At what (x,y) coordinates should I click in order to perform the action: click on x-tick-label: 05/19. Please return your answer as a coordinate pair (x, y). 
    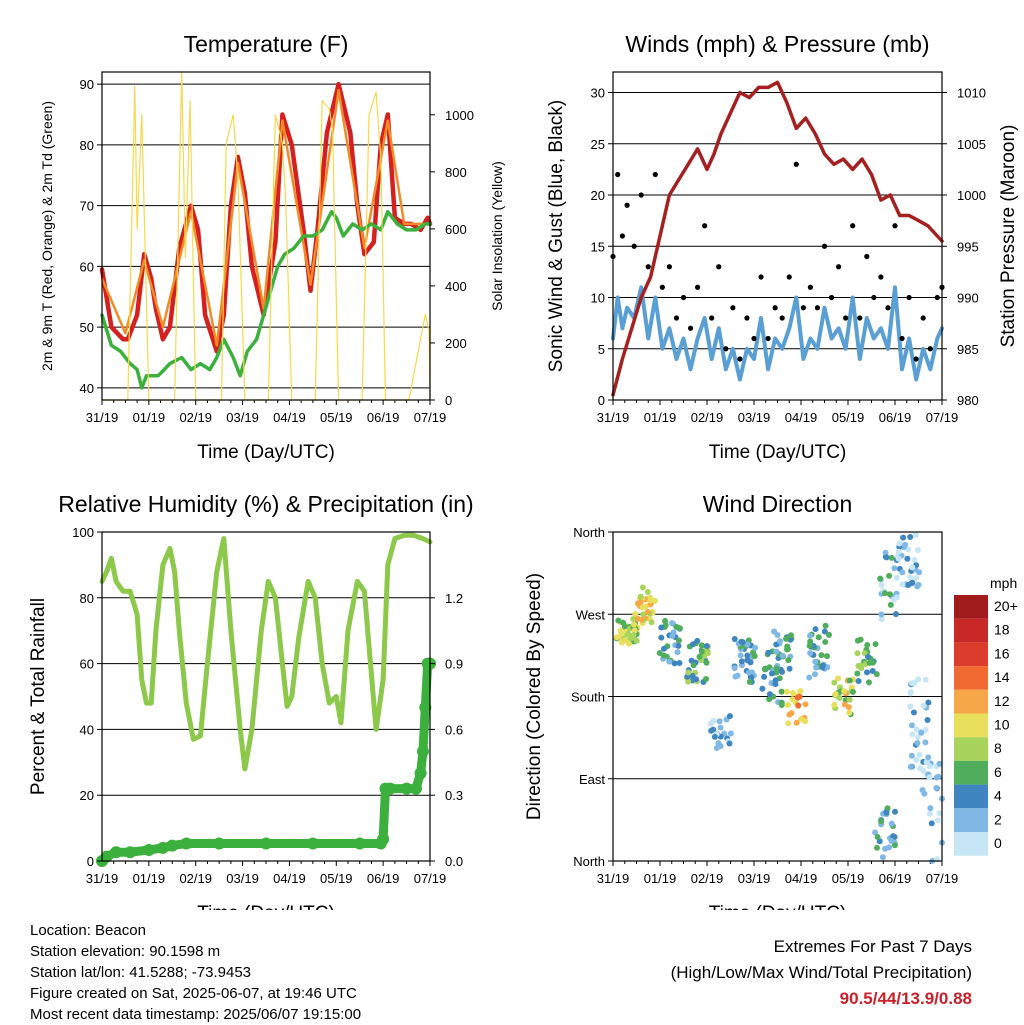
    Looking at the image, I should click on (848, 417).